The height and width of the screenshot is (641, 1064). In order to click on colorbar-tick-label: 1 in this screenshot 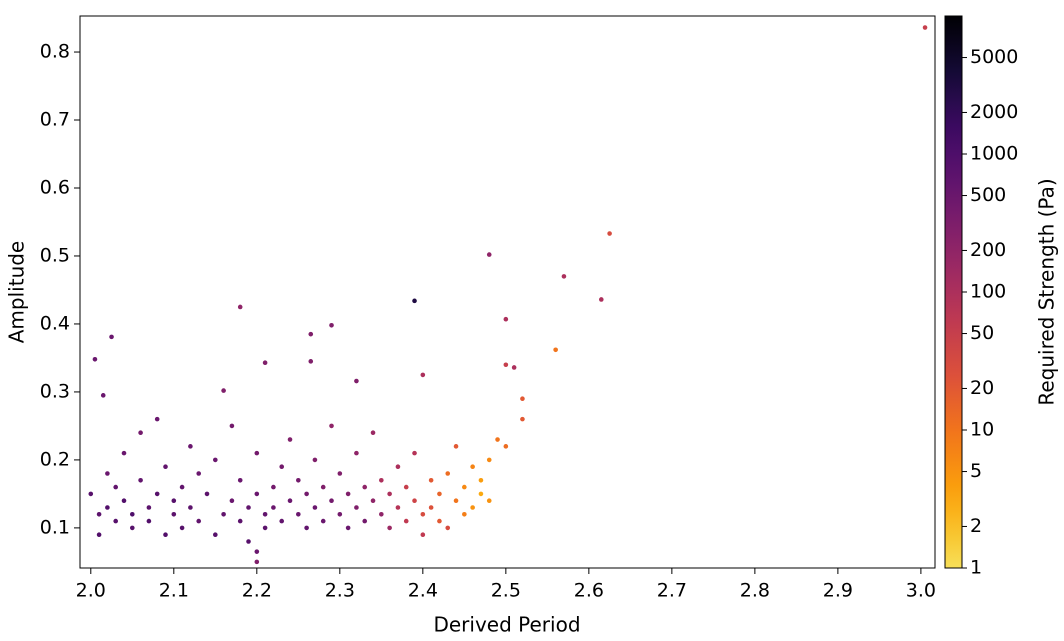, I will do `click(976, 568)`.